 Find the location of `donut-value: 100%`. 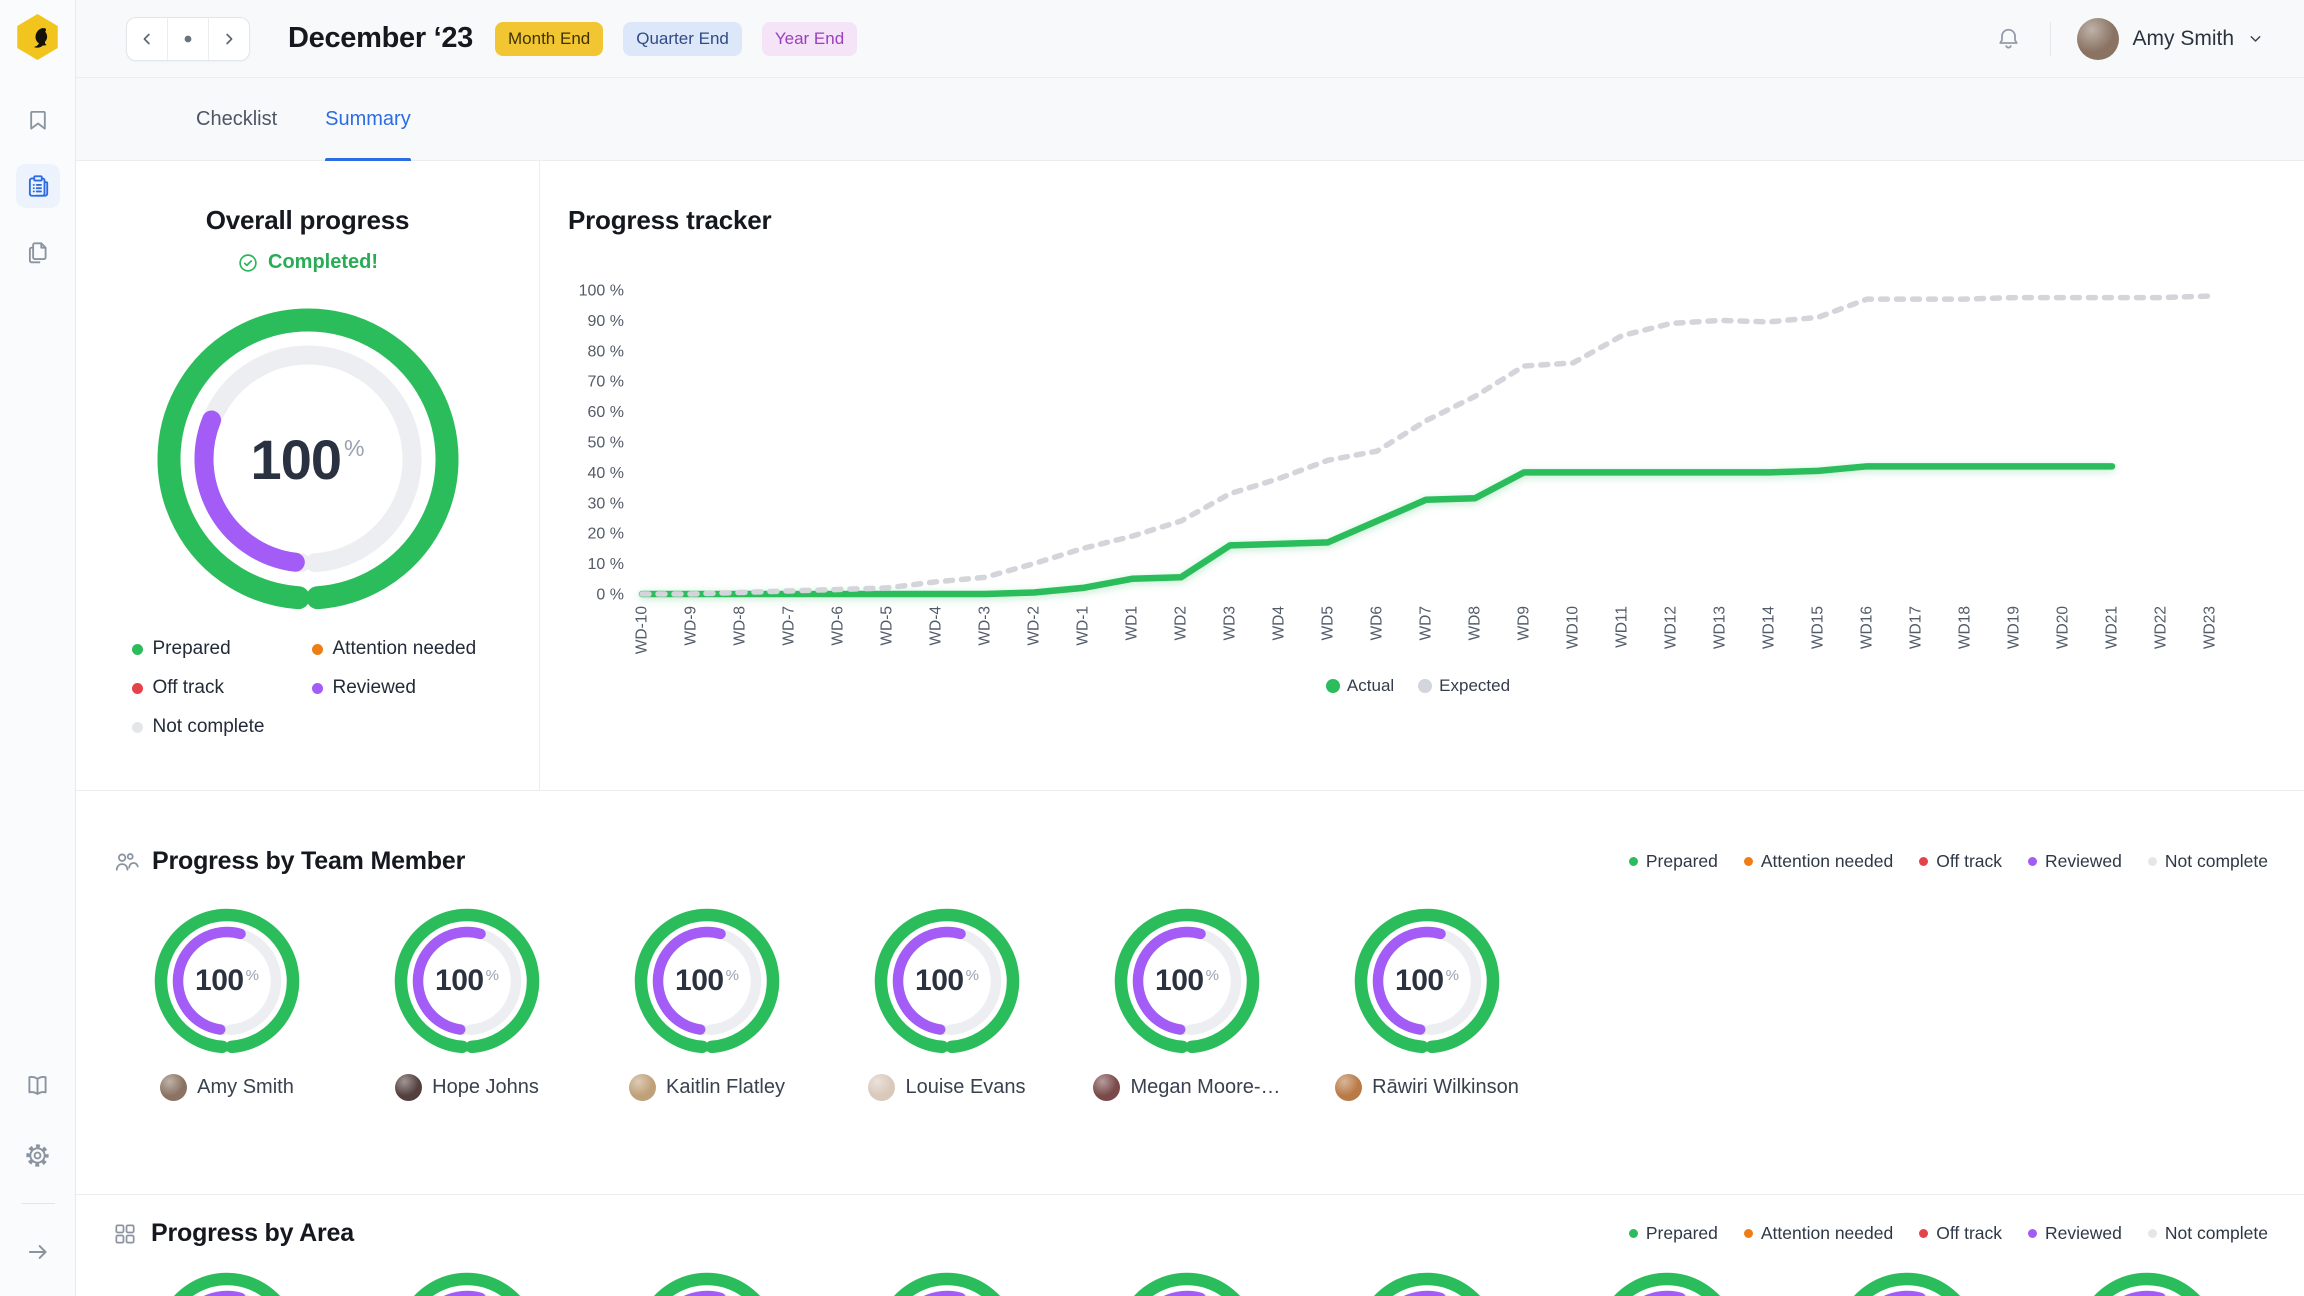

donut-value: 100% is located at coordinates (467, 981).